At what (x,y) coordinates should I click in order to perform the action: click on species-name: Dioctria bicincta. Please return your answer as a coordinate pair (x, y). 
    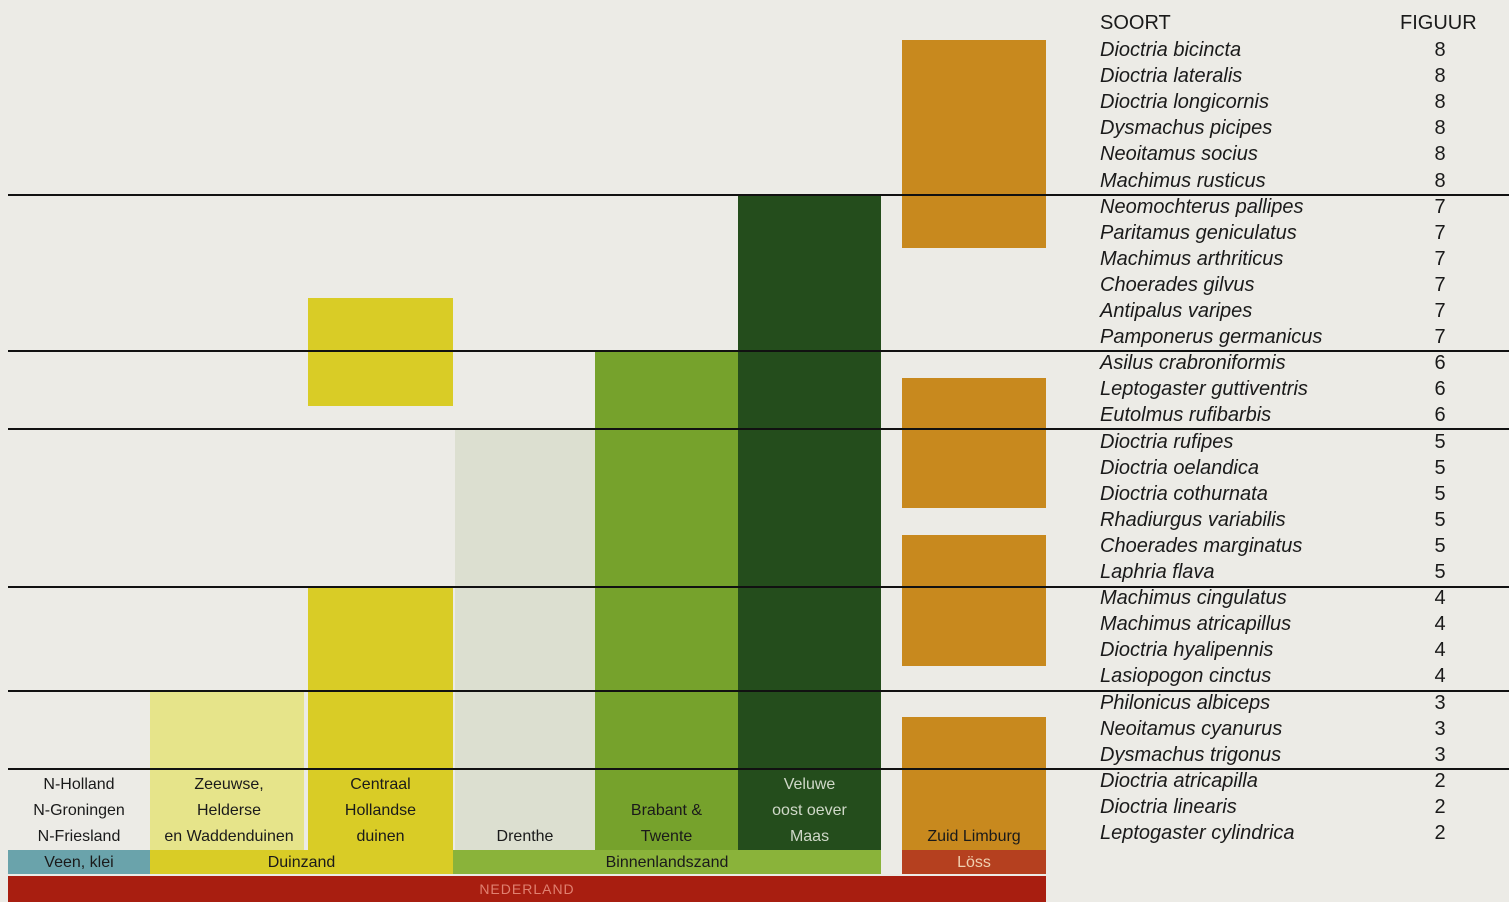
    Looking at the image, I should click on (1171, 50).